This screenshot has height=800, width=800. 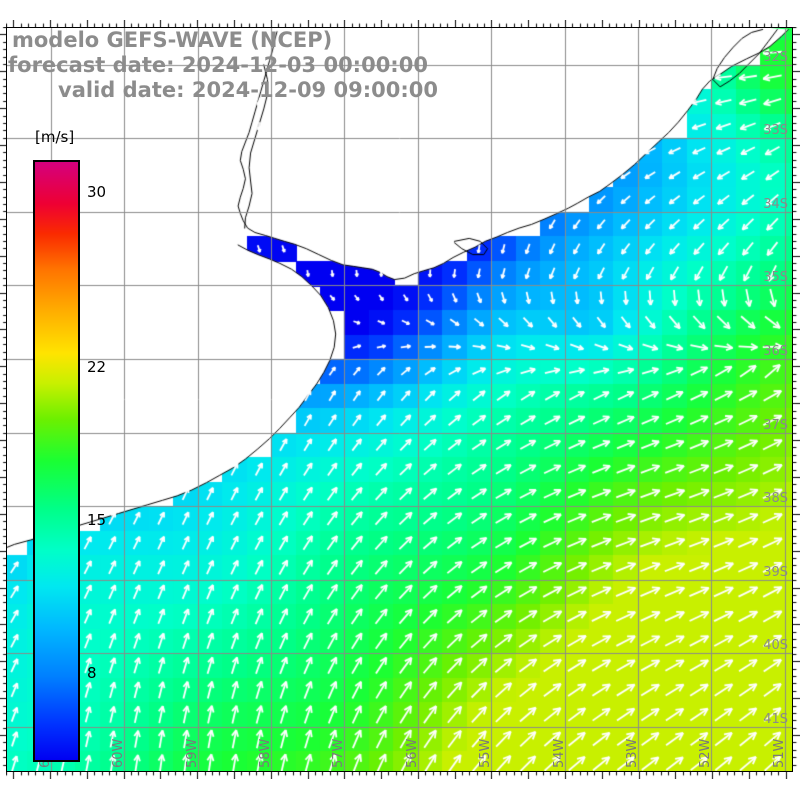 What do you see at coordinates (56, 461) in the screenshot?
I see `colorbar-gradient-swatch` at bounding box center [56, 461].